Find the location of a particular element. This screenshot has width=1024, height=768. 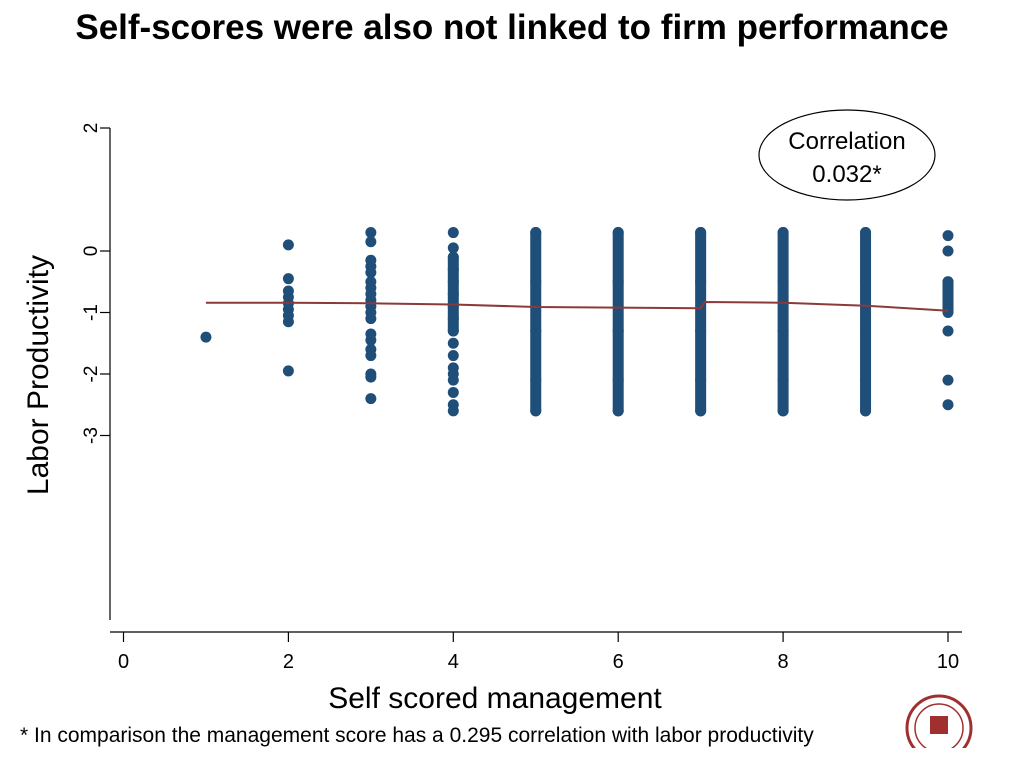

annotation-line1: Correlation is located at coordinates (846, 141).